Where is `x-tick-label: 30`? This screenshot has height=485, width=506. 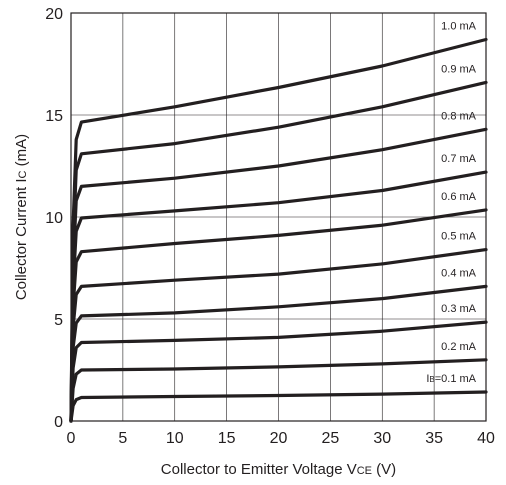
x-tick-label: 30 is located at coordinates (382, 438).